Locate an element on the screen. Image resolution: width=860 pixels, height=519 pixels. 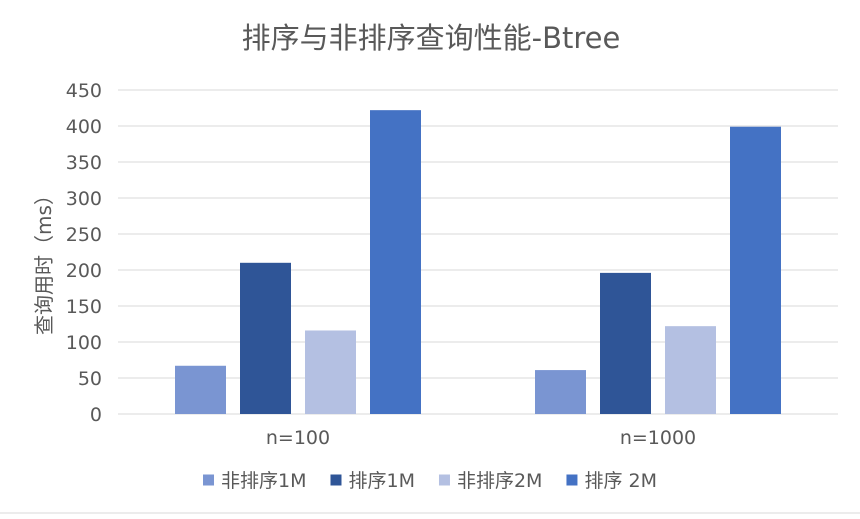
y-axis-label: 查询用时（ms） is located at coordinates (44, 260).